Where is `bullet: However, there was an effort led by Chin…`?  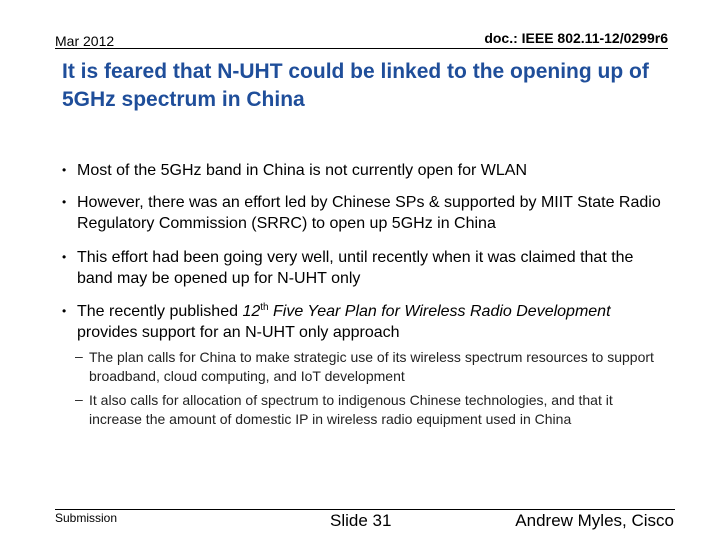
bullet: However, there was an effort led by Chin… is located at coordinates (369, 213).